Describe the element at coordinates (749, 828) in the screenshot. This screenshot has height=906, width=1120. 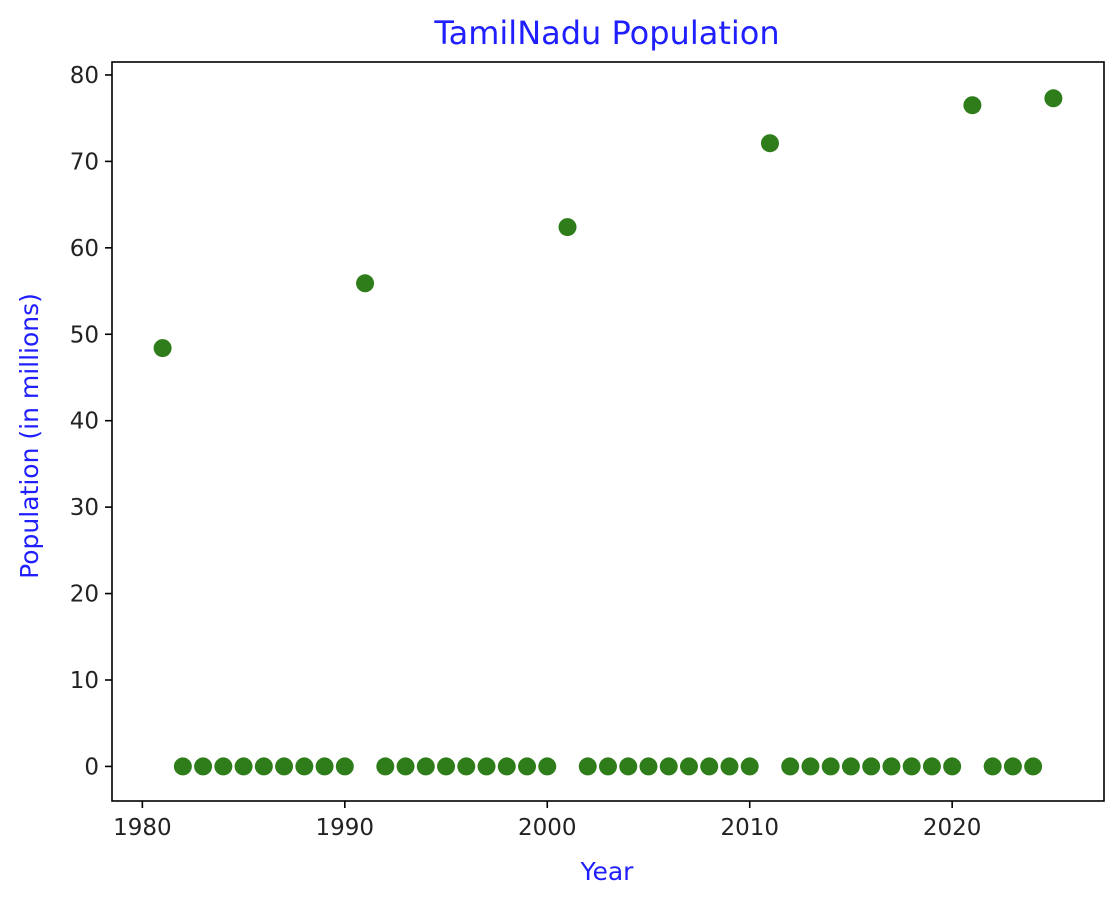
I see `x-tick-label: 2010` at that location.